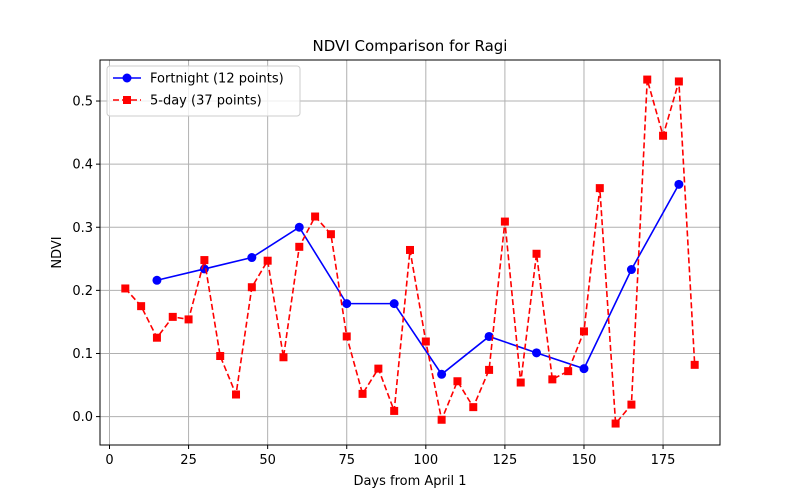  Describe the element at coordinates (82, 291) in the screenshot. I see `y-tick-label: 0.2` at that location.